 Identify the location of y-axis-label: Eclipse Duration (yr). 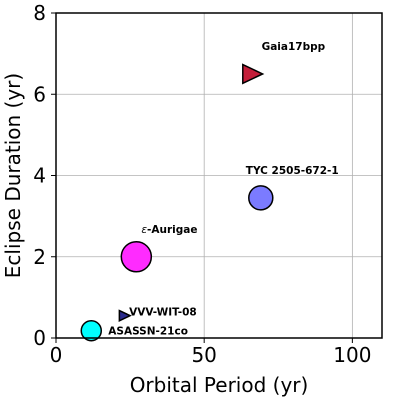
(13, 175).